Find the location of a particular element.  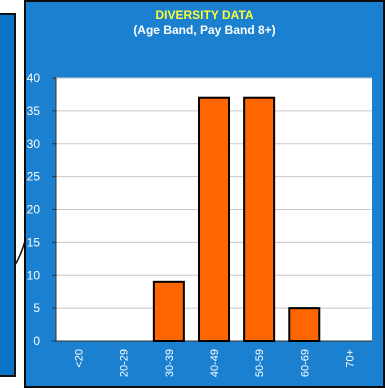

y-tick-label: 30 is located at coordinates (34, 144).